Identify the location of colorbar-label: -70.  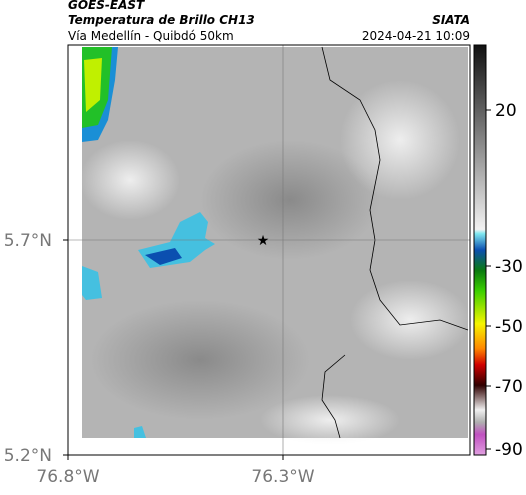
(509, 387).